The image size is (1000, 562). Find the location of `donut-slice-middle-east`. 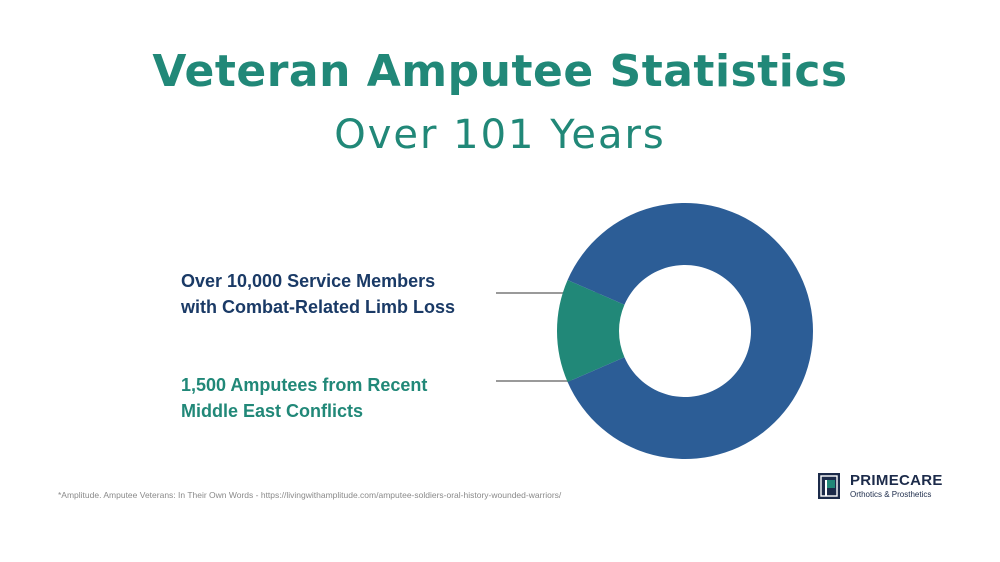

donut-slice-middle-east is located at coordinates (591, 331).